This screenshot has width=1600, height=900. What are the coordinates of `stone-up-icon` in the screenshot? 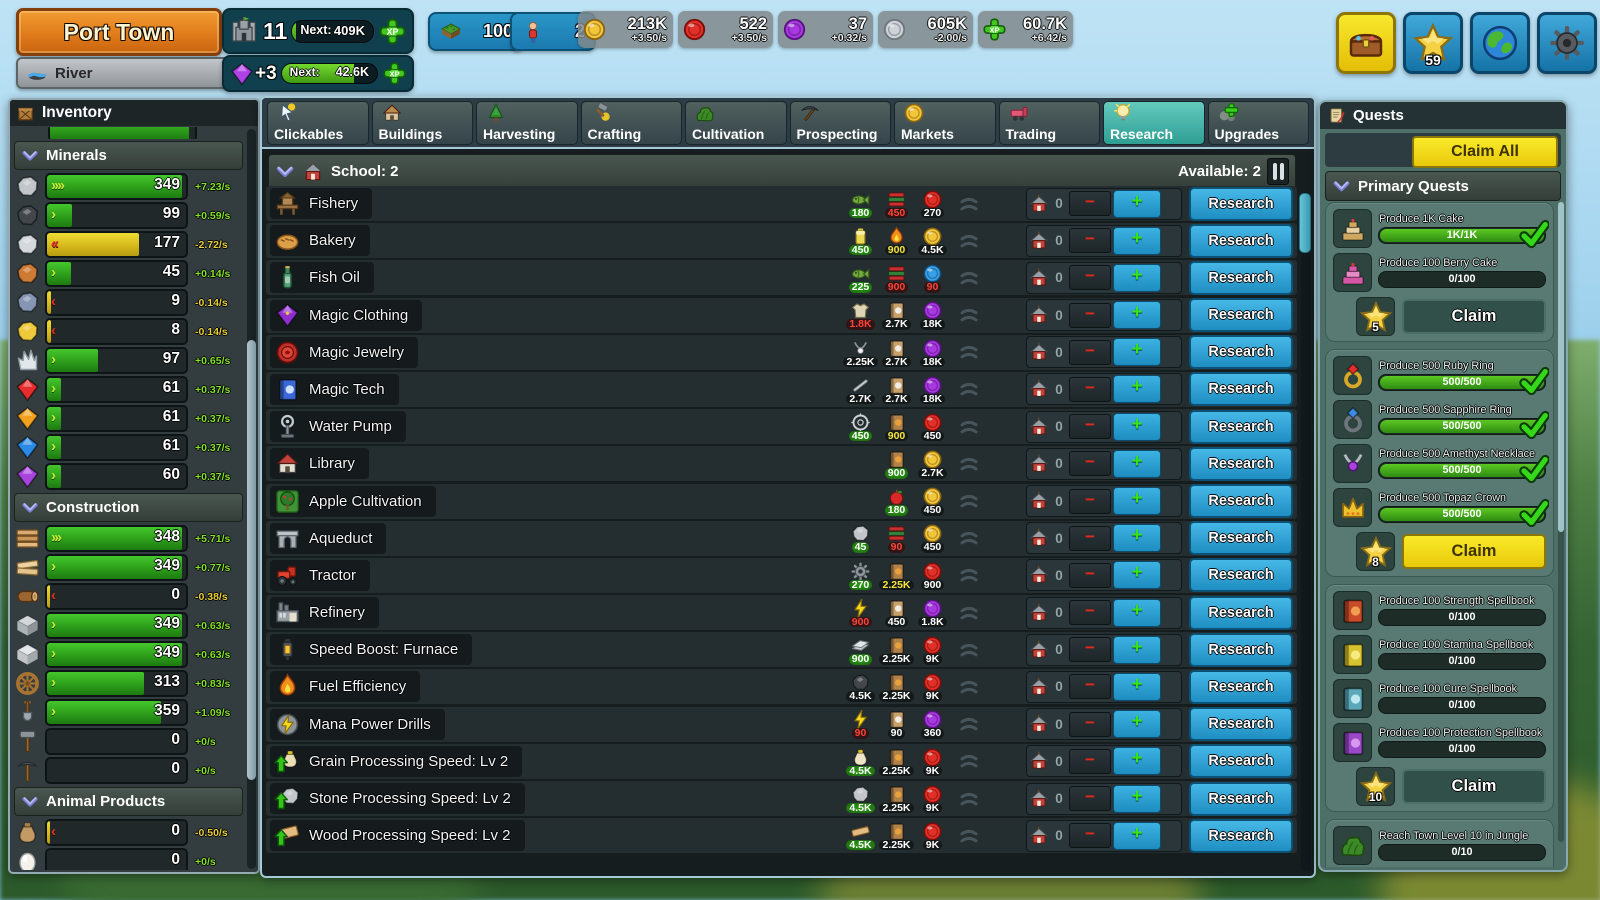 It's located at (287, 798).